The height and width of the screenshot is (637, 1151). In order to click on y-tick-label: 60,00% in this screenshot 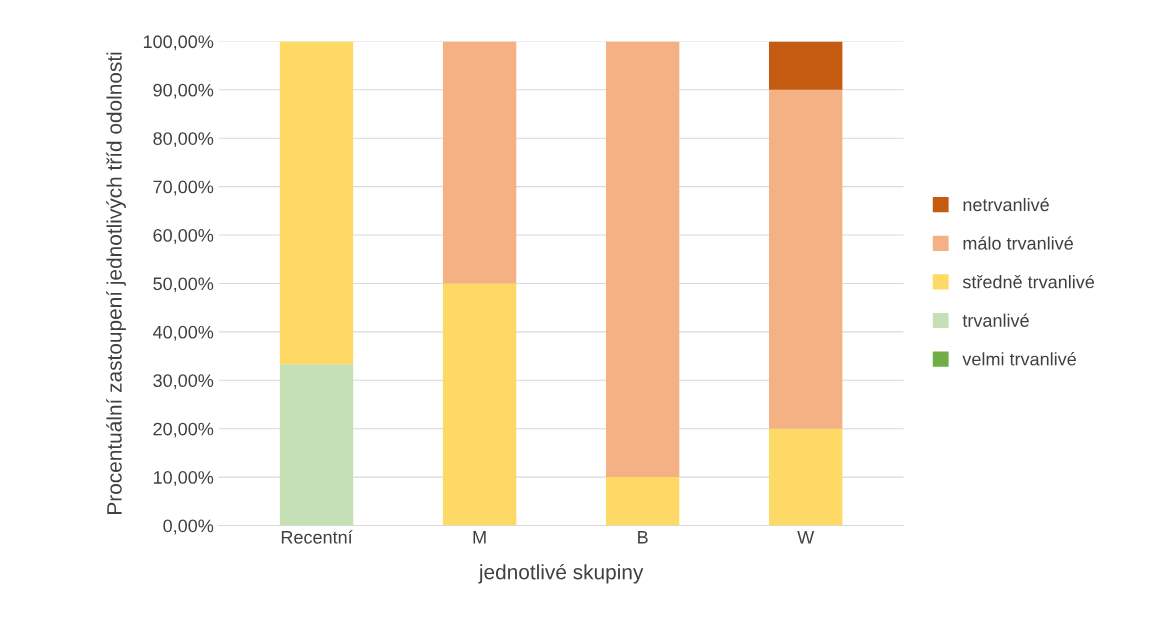, I will do `click(183, 236)`.